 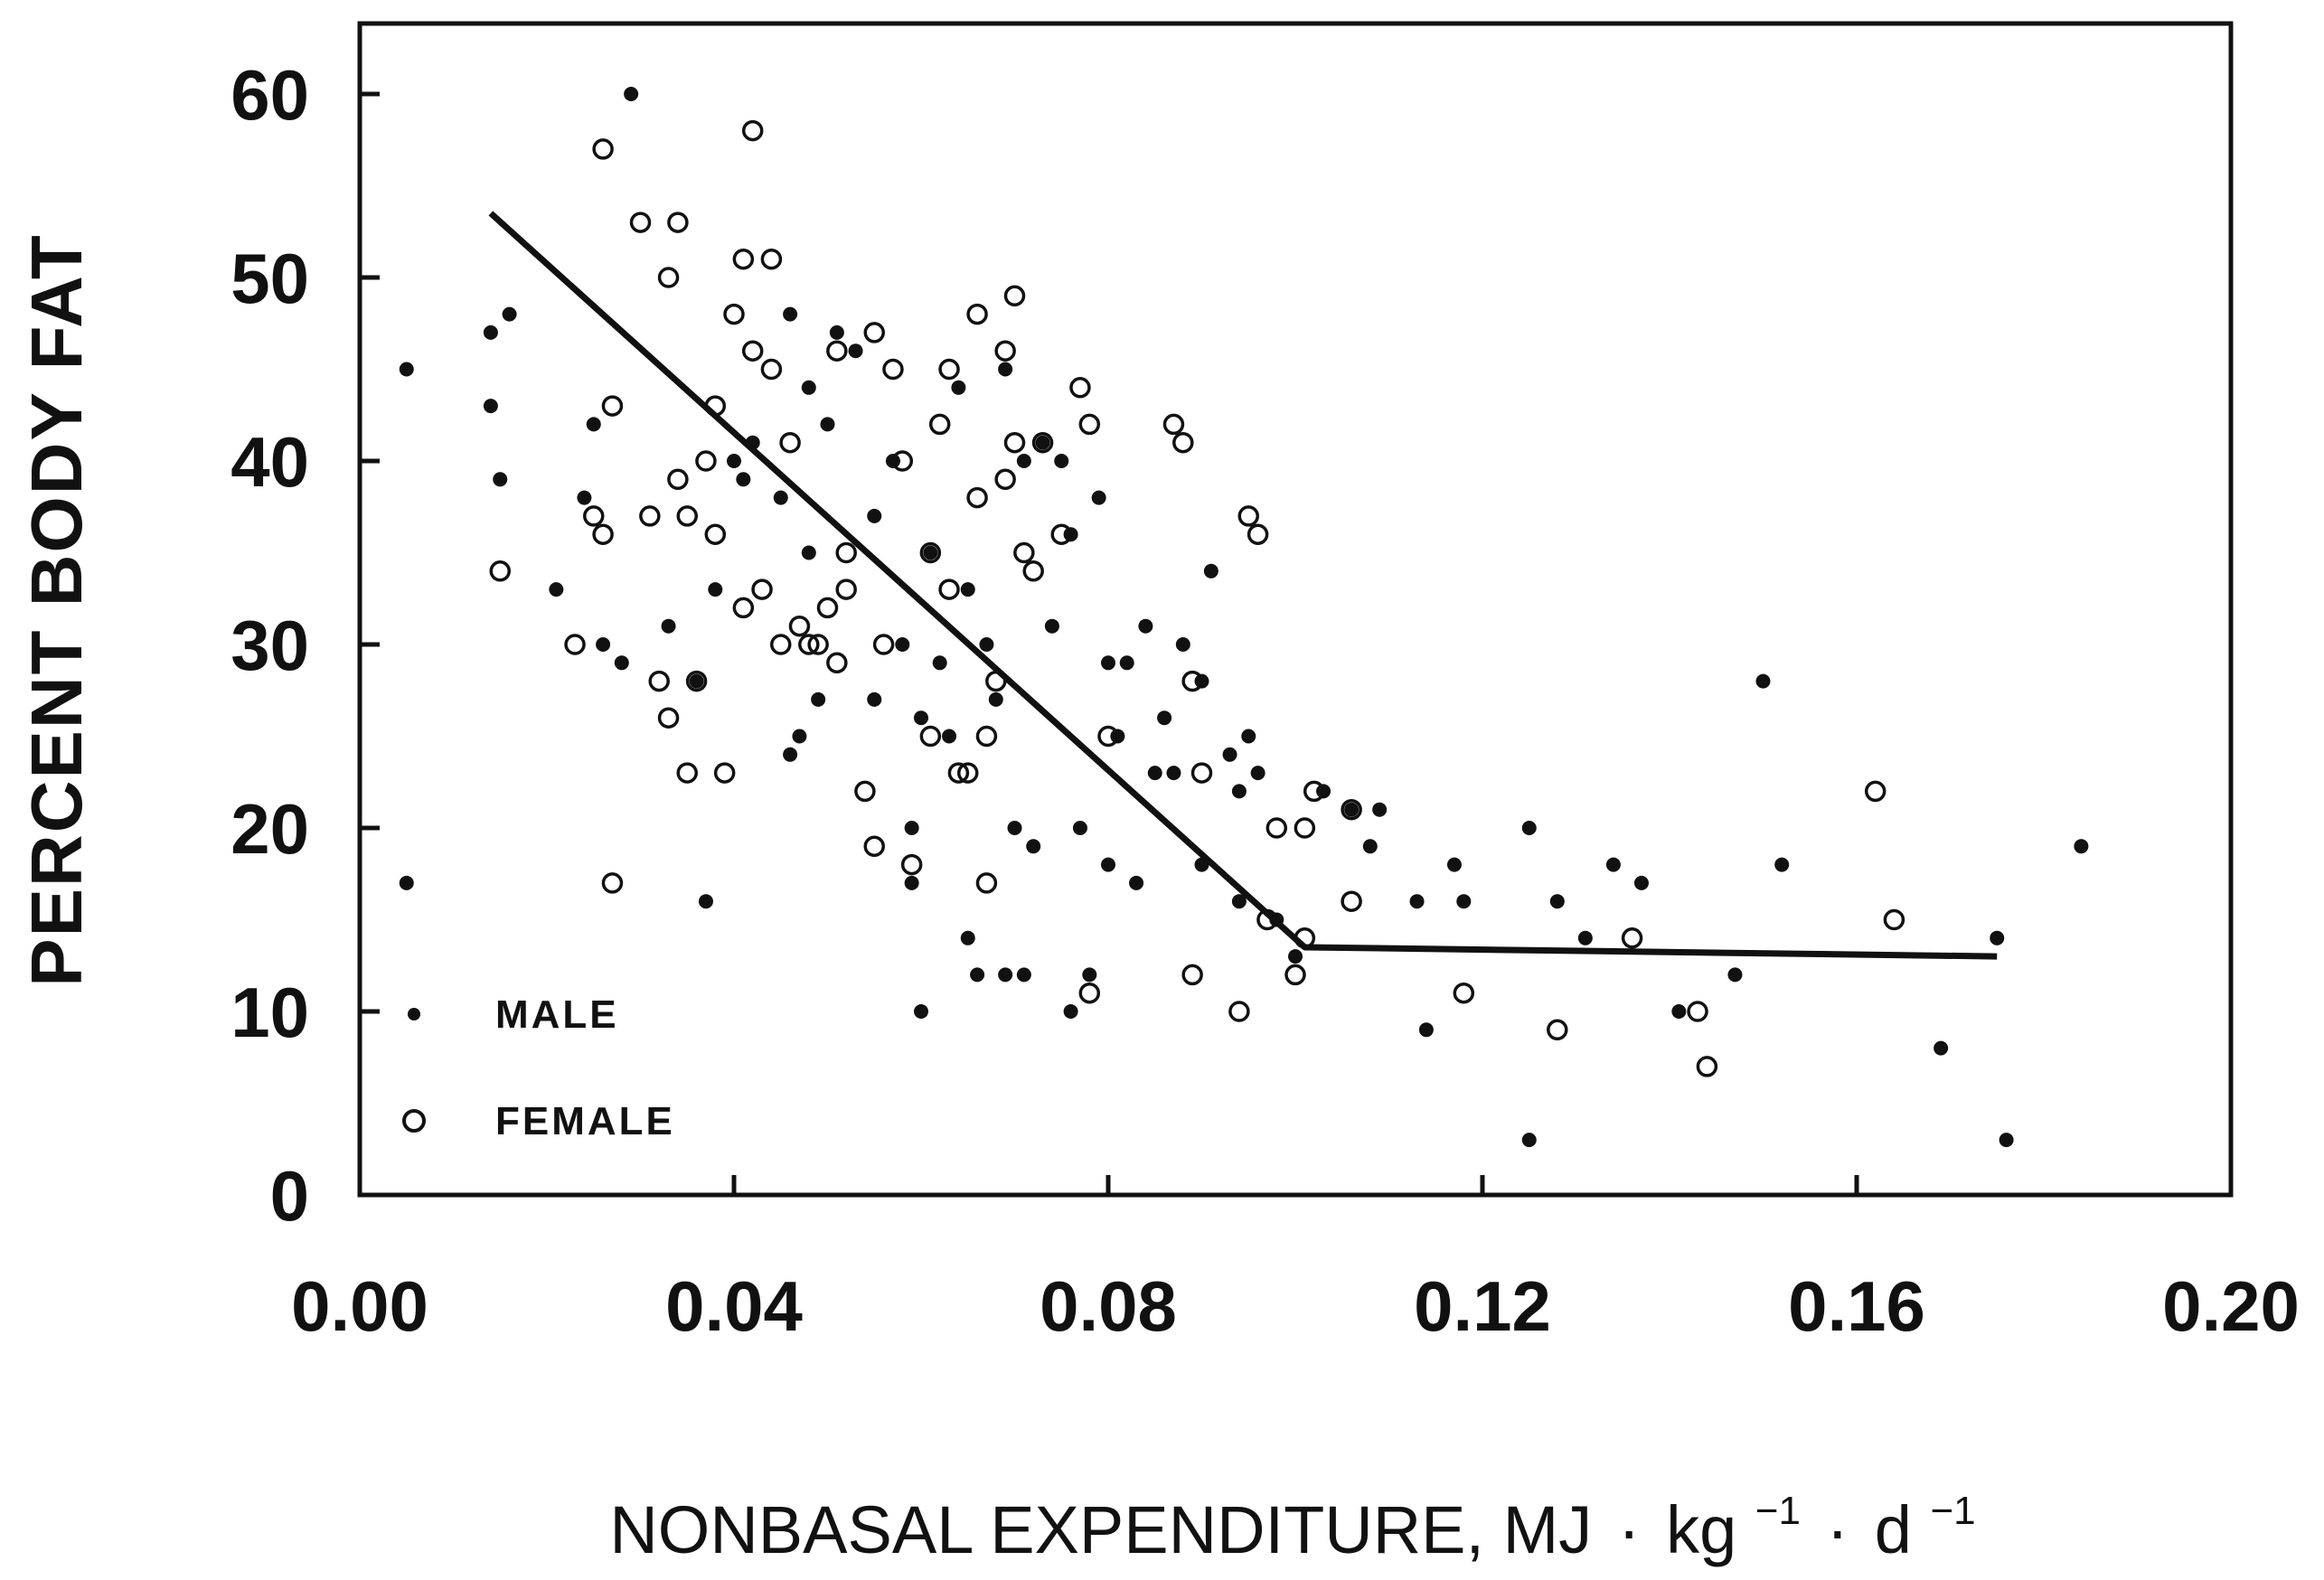 What do you see at coordinates (270, 1012) in the screenshot?
I see `y-tick-label: 10` at bounding box center [270, 1012].